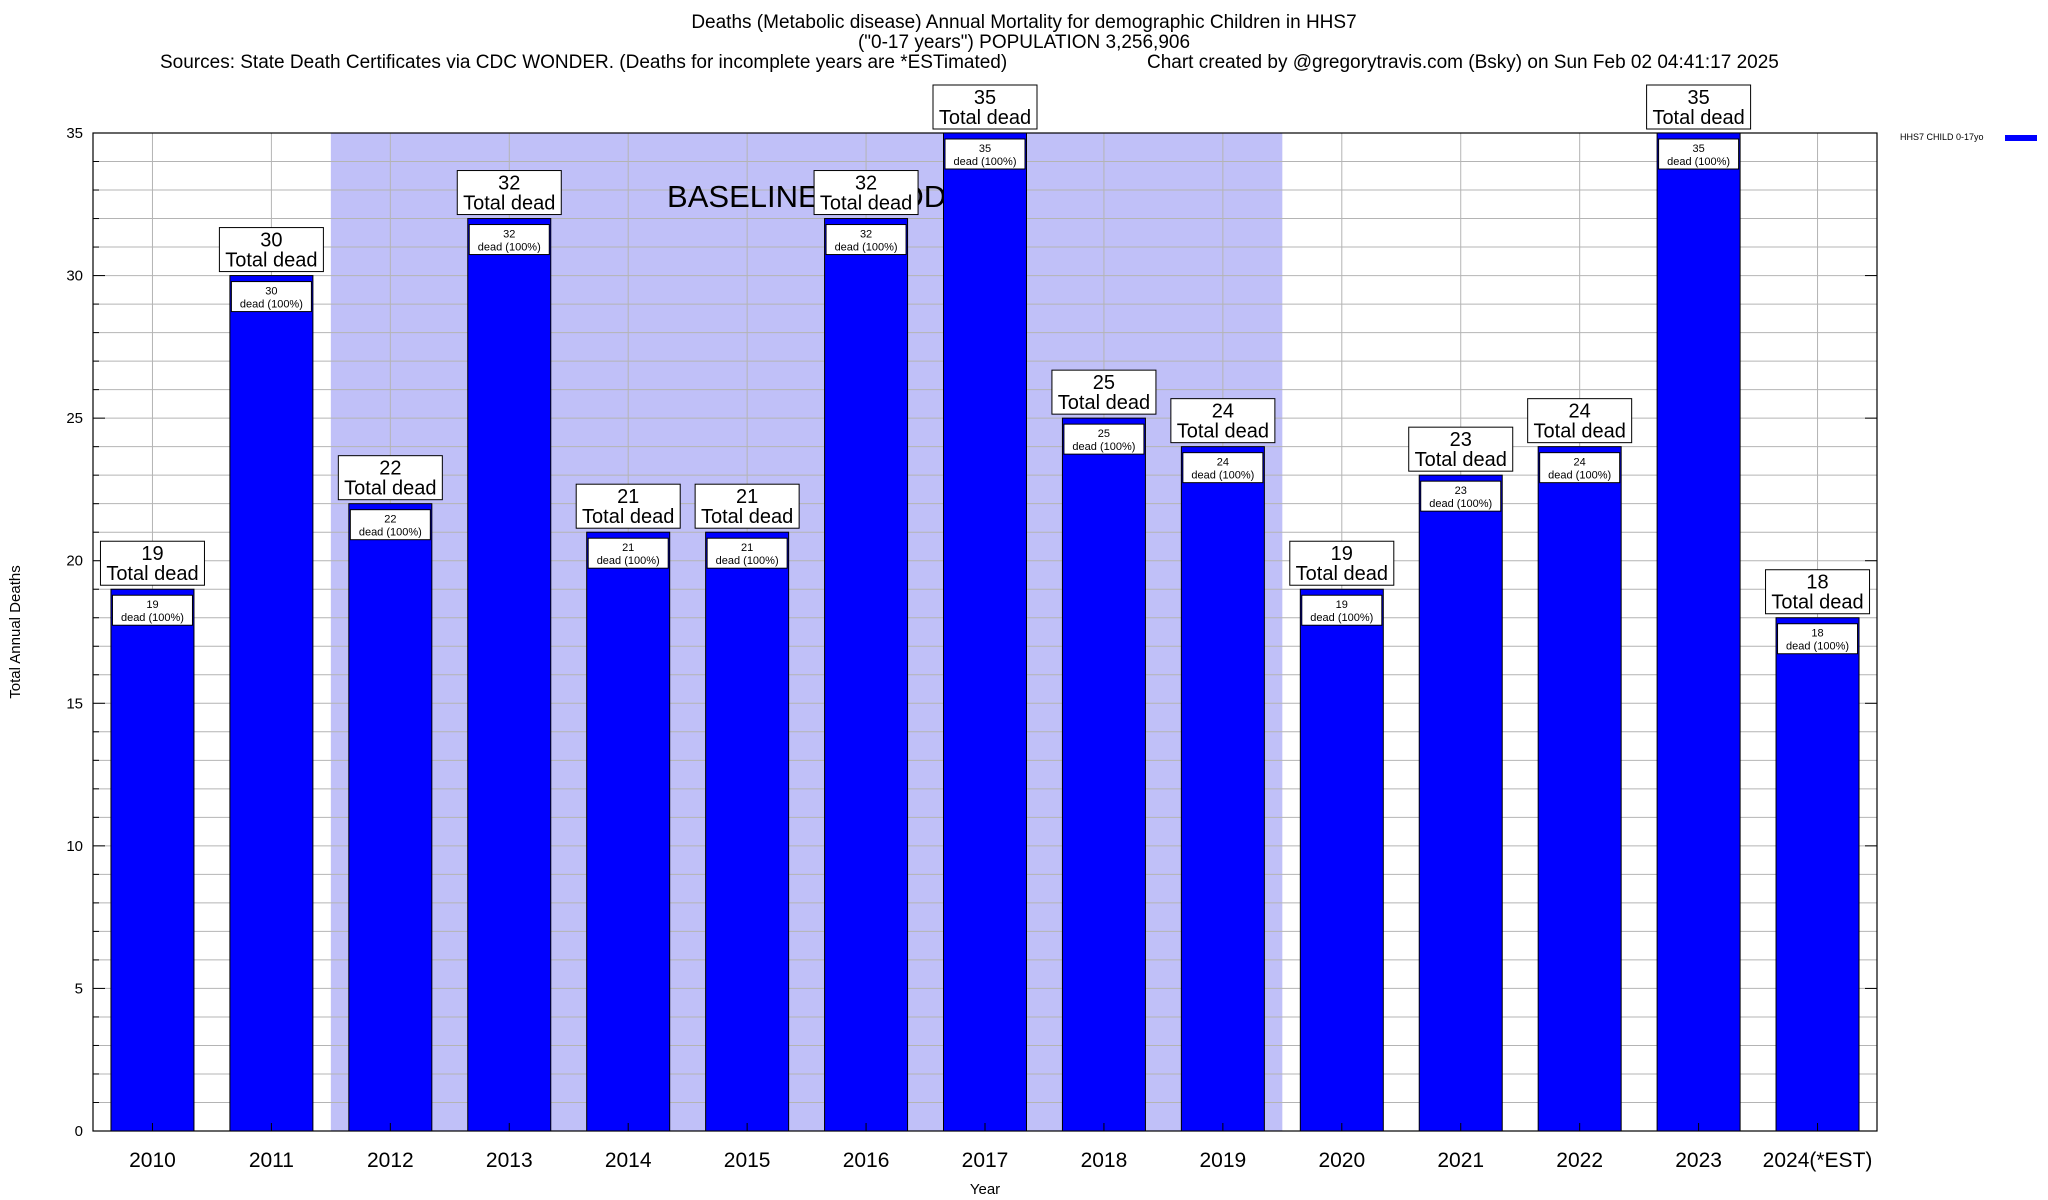 The width and height of the screenshot is (2048, 1200). Describe the element at coordinates (79, 1131) in the screenshot. I see `y-tick-label: 0` at that location.